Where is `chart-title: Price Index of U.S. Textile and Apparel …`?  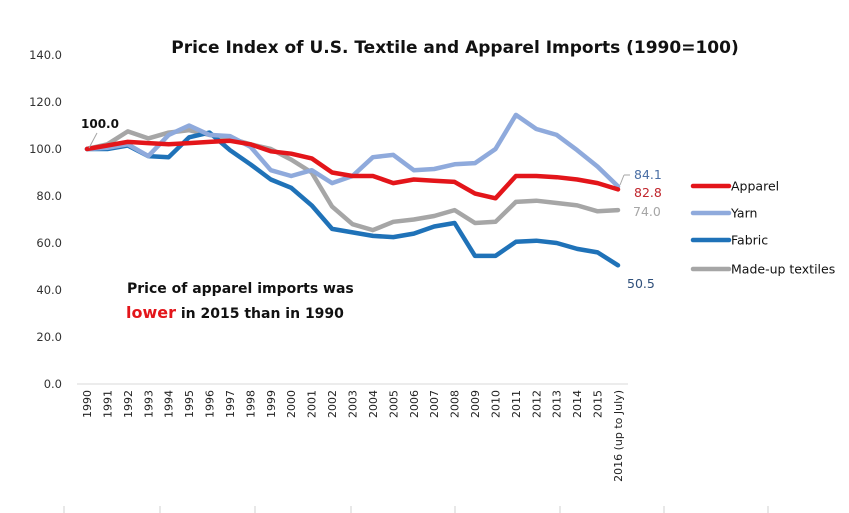 chart-title: Price Index of U.S. Textile and Apparel … is located at coordinates (454, 48).